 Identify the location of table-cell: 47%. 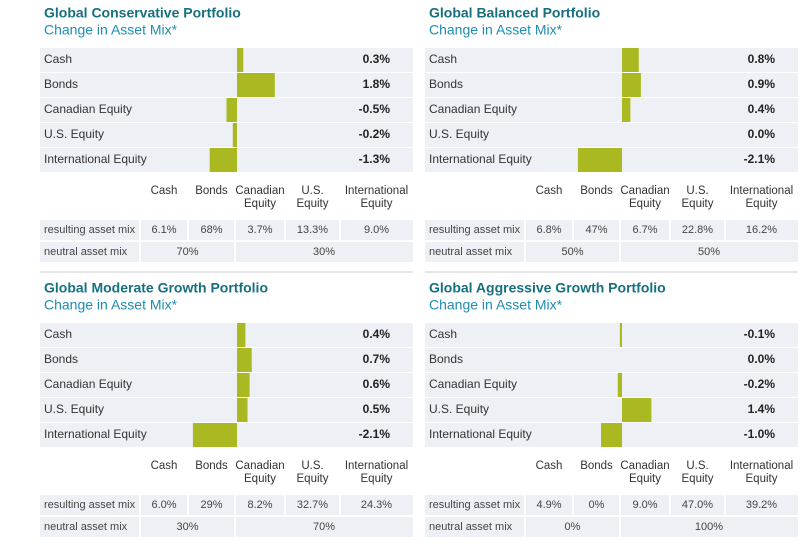
(596, 230).